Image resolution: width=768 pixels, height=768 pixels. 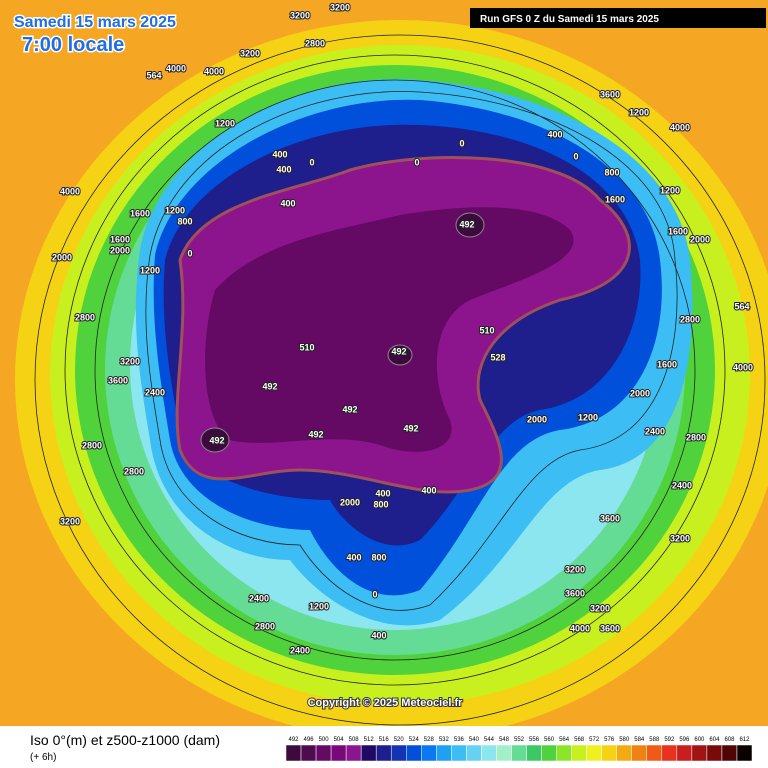 What do you see at coordinates (684, 740) in the screenshot?
I see `scale-label: 596` at bounding box center [684, 740].